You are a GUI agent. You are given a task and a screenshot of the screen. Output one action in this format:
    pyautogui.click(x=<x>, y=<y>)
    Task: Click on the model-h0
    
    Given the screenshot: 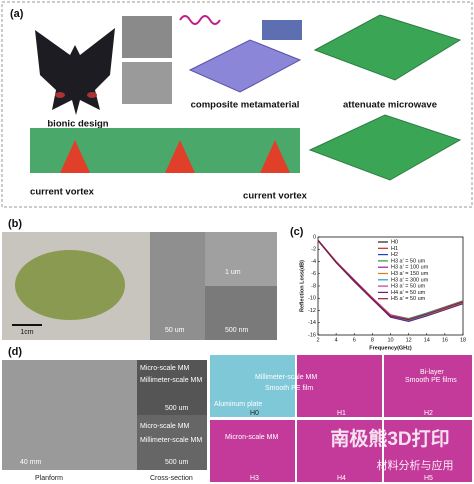 What is the action you would take?
    pyautogui.click(x=252, y=386)
    